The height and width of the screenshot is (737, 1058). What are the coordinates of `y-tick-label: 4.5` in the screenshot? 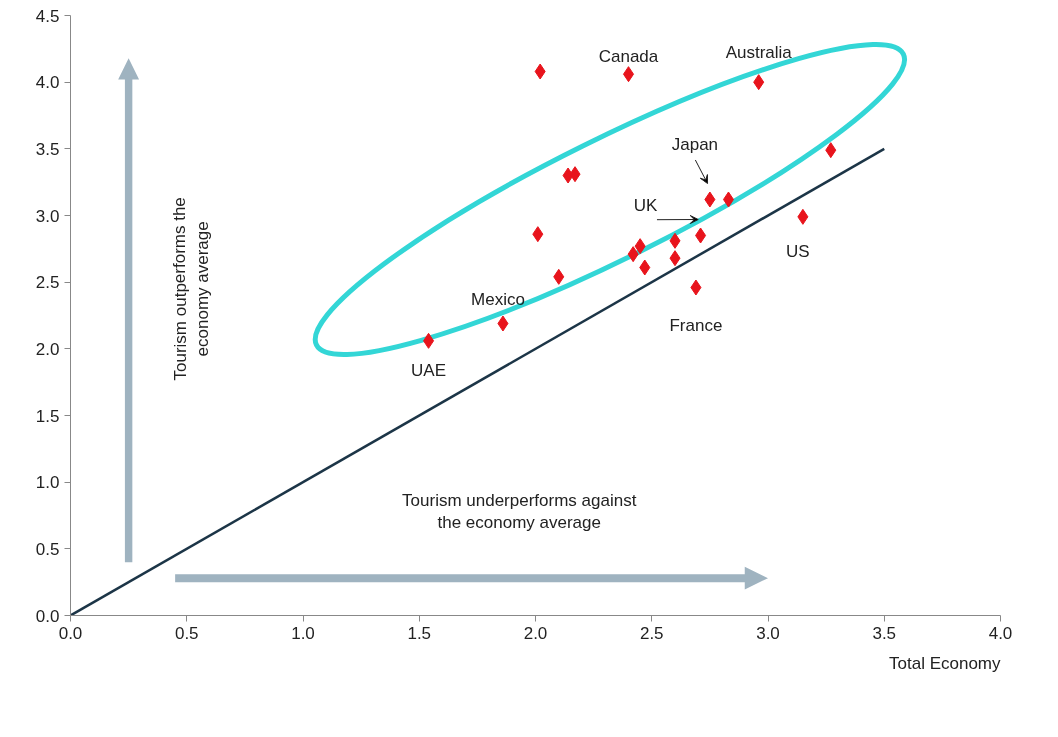 It's located at (47, 16).